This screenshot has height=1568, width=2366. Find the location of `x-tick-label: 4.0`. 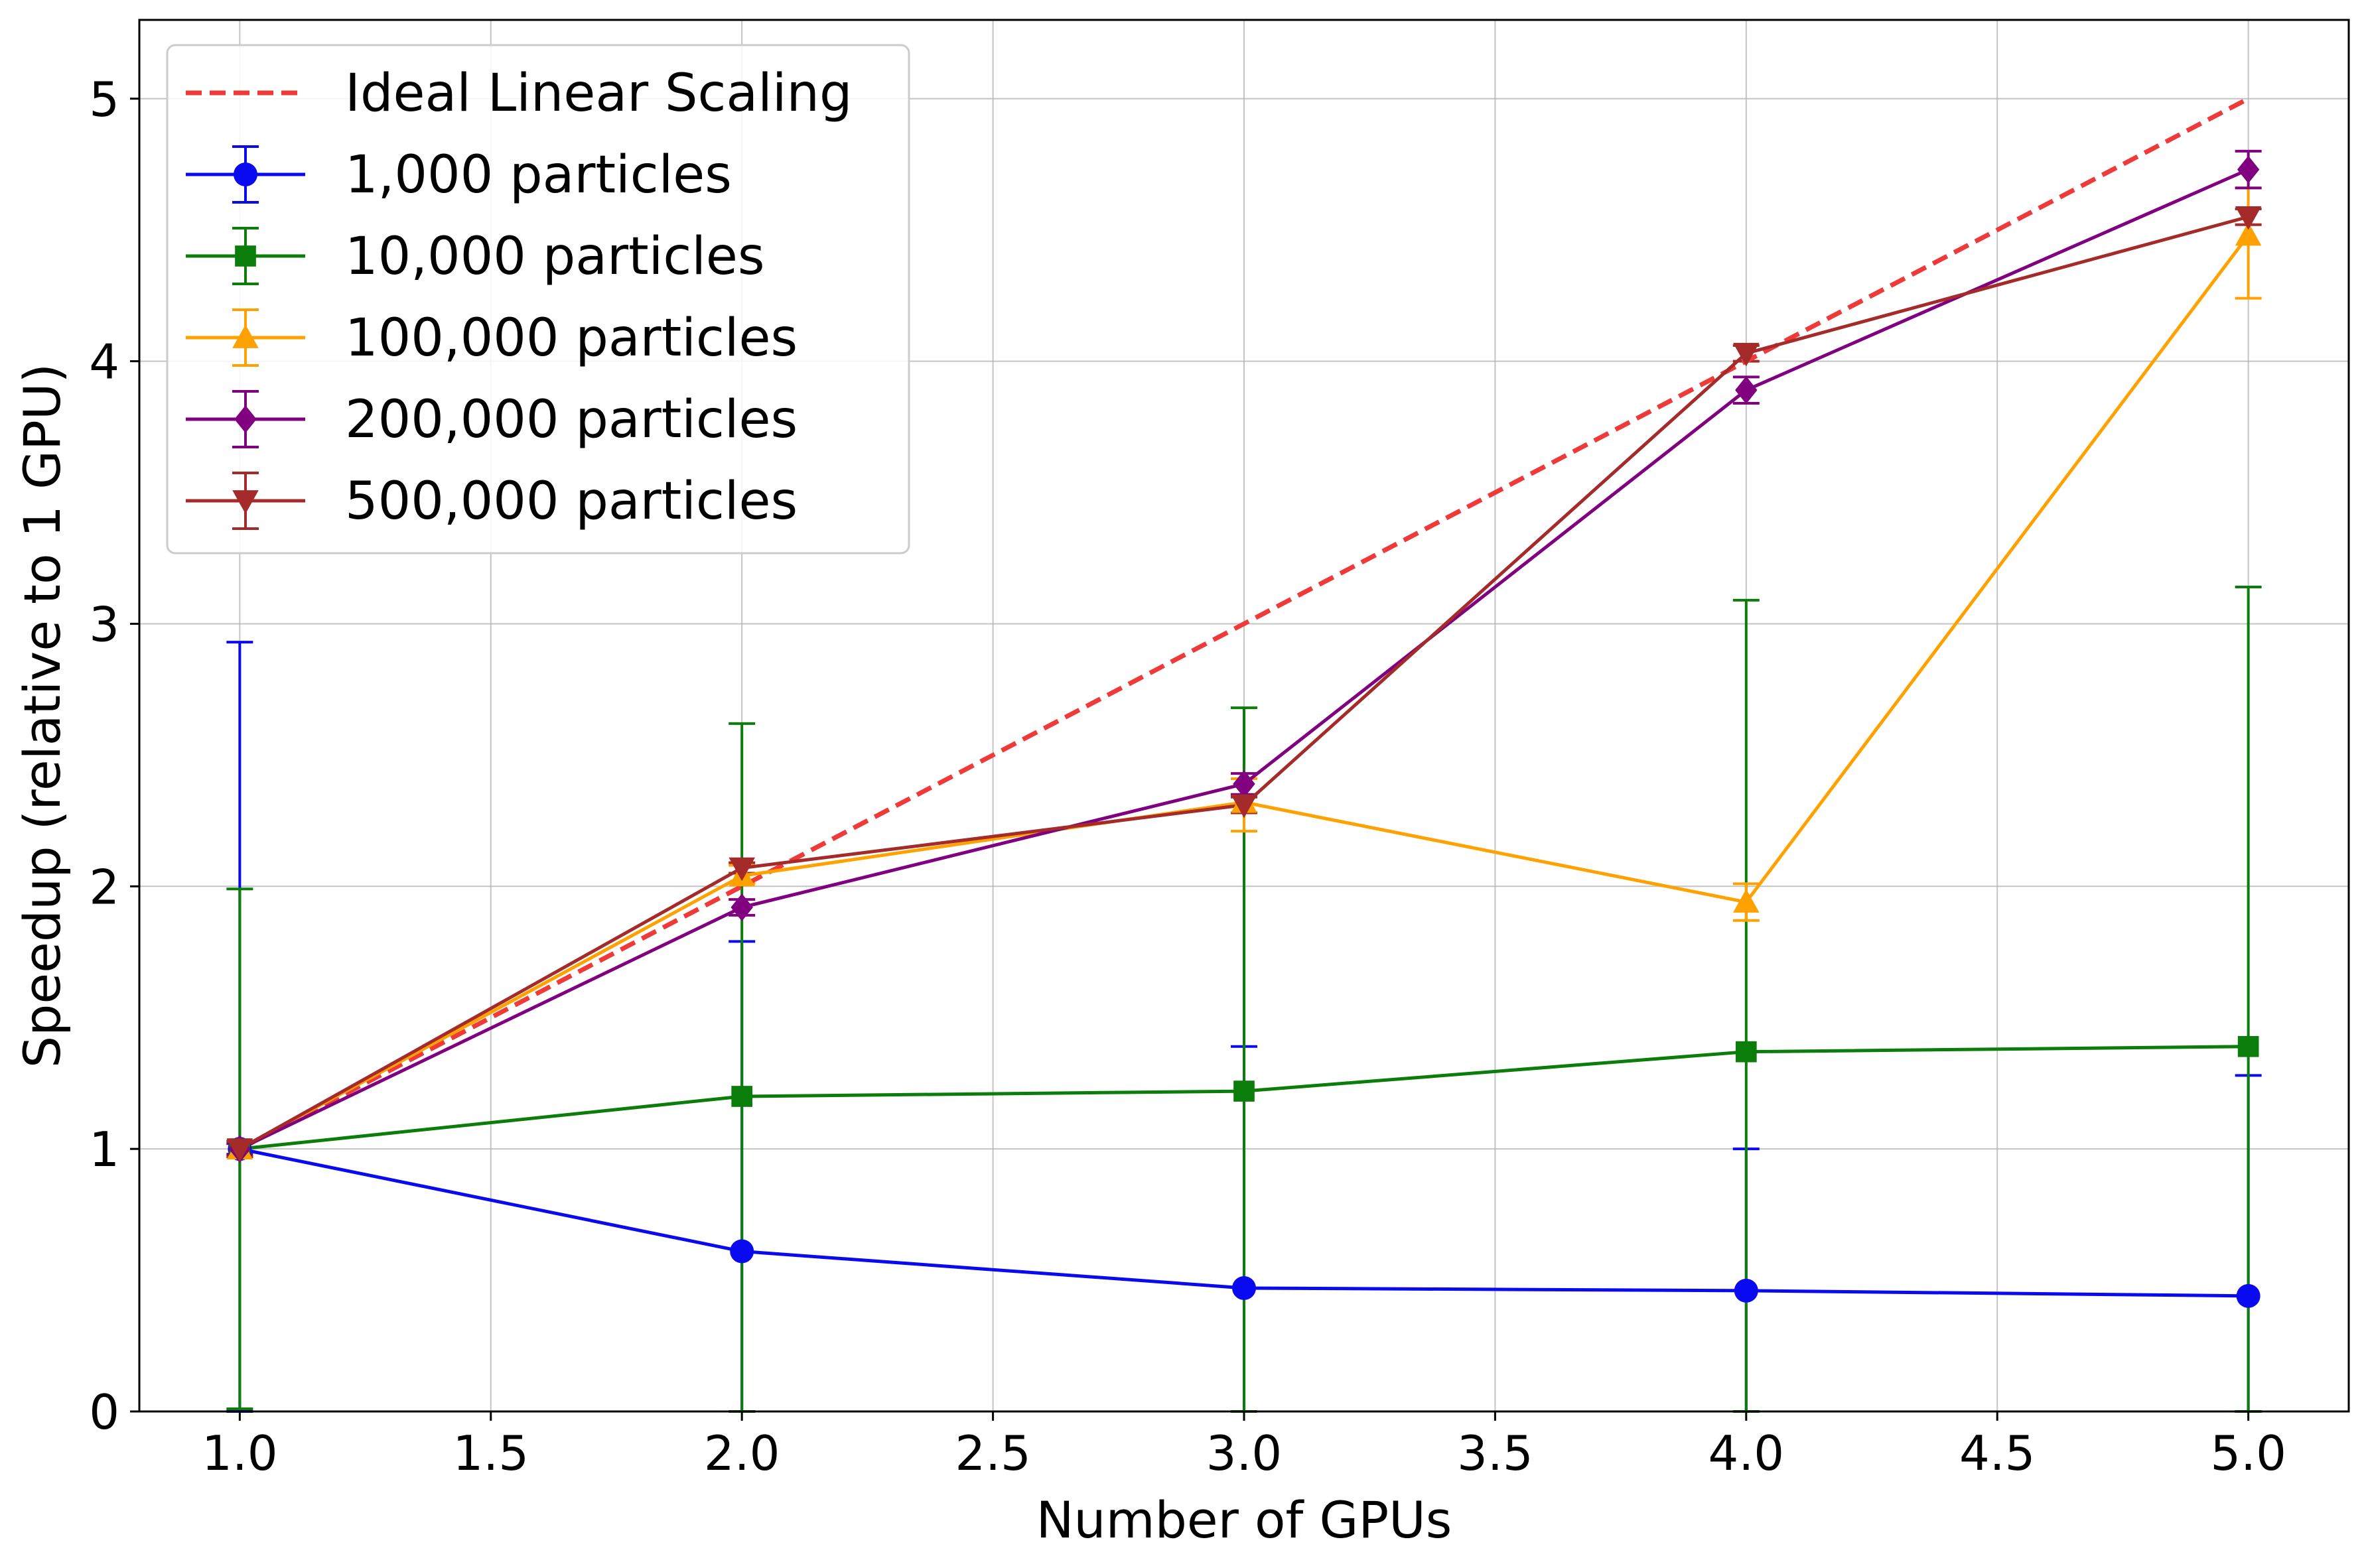

x-tick-label: 4.0 is located at coordinates (1746, 1453).